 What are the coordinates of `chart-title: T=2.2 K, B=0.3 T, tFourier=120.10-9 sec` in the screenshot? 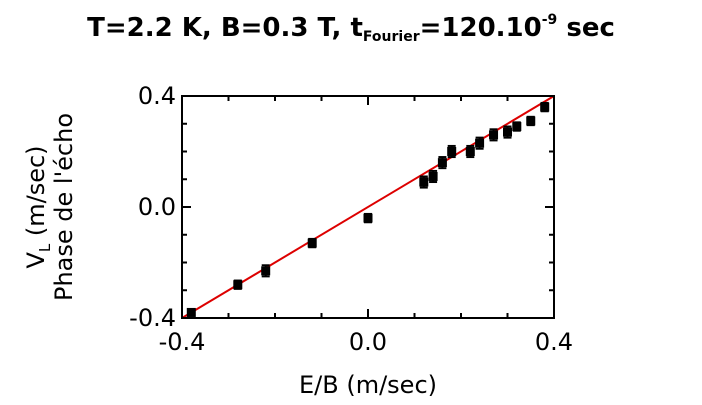 It's located at (351, 28).